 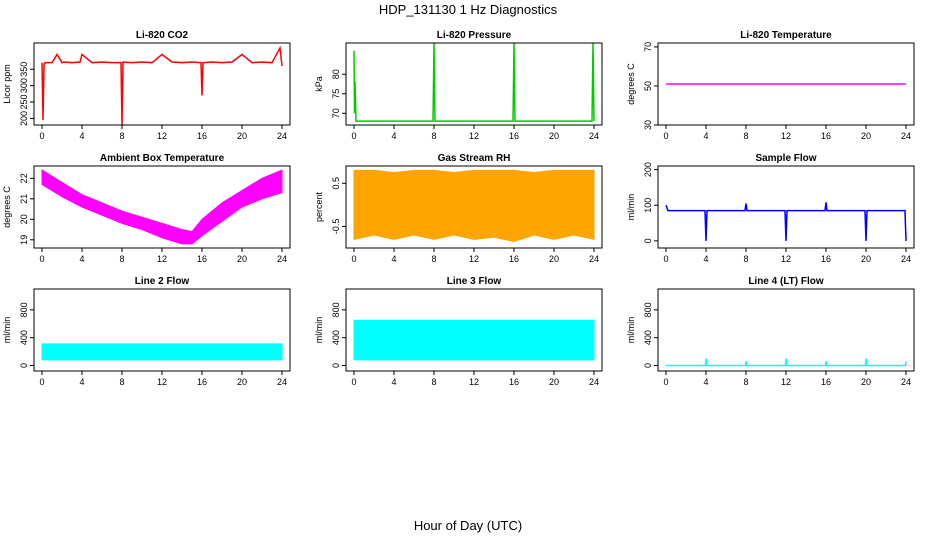 What do you see at coordinates (146, 331) in the screenshot?
I see `panel-7: Line 2 Flow 0 4 8 12 16 20 24 0 400 800 ml/min` at bounding box center [146, 331].